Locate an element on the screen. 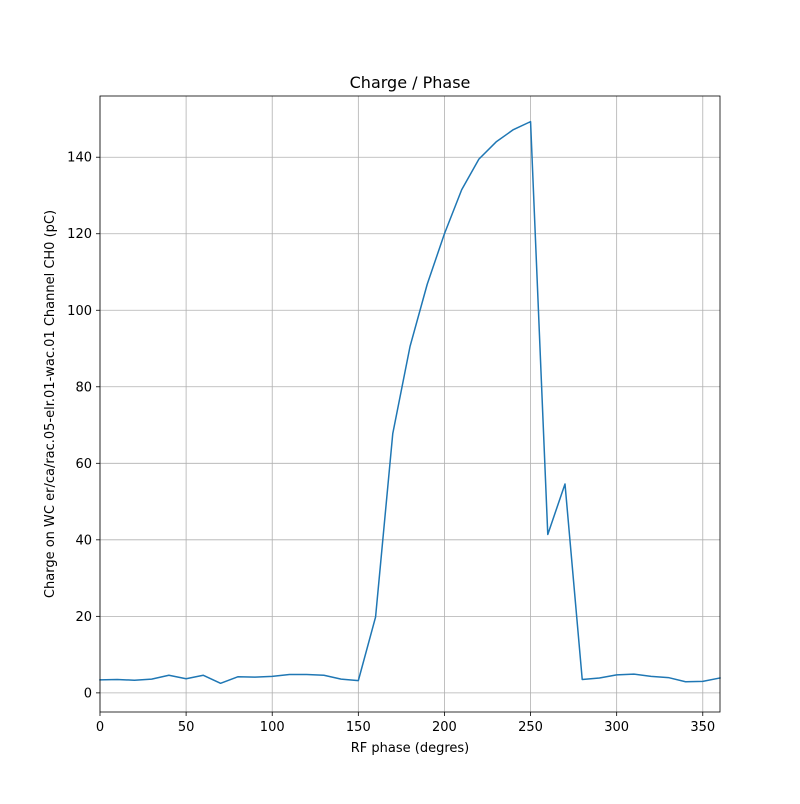 The height and width of the screenshot is (804, 800). chart-title: Charge / Phase is located at coordinates (410, 82).